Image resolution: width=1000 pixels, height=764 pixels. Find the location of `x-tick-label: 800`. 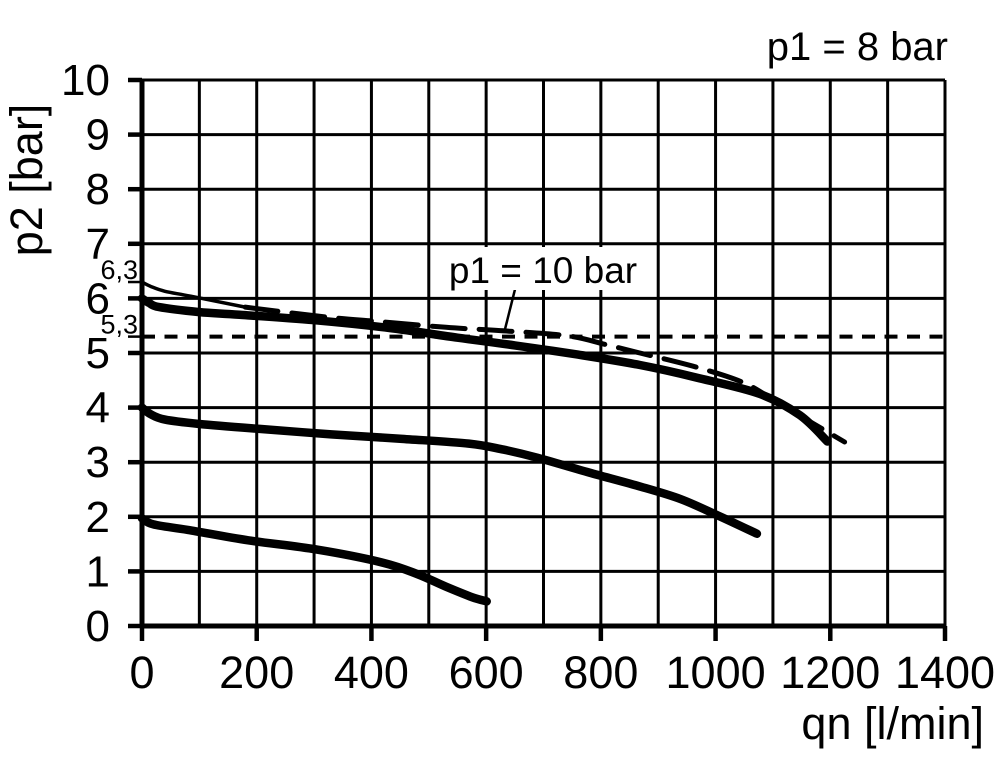

x-tick-label: 800 is located at coordinates (600, 672).